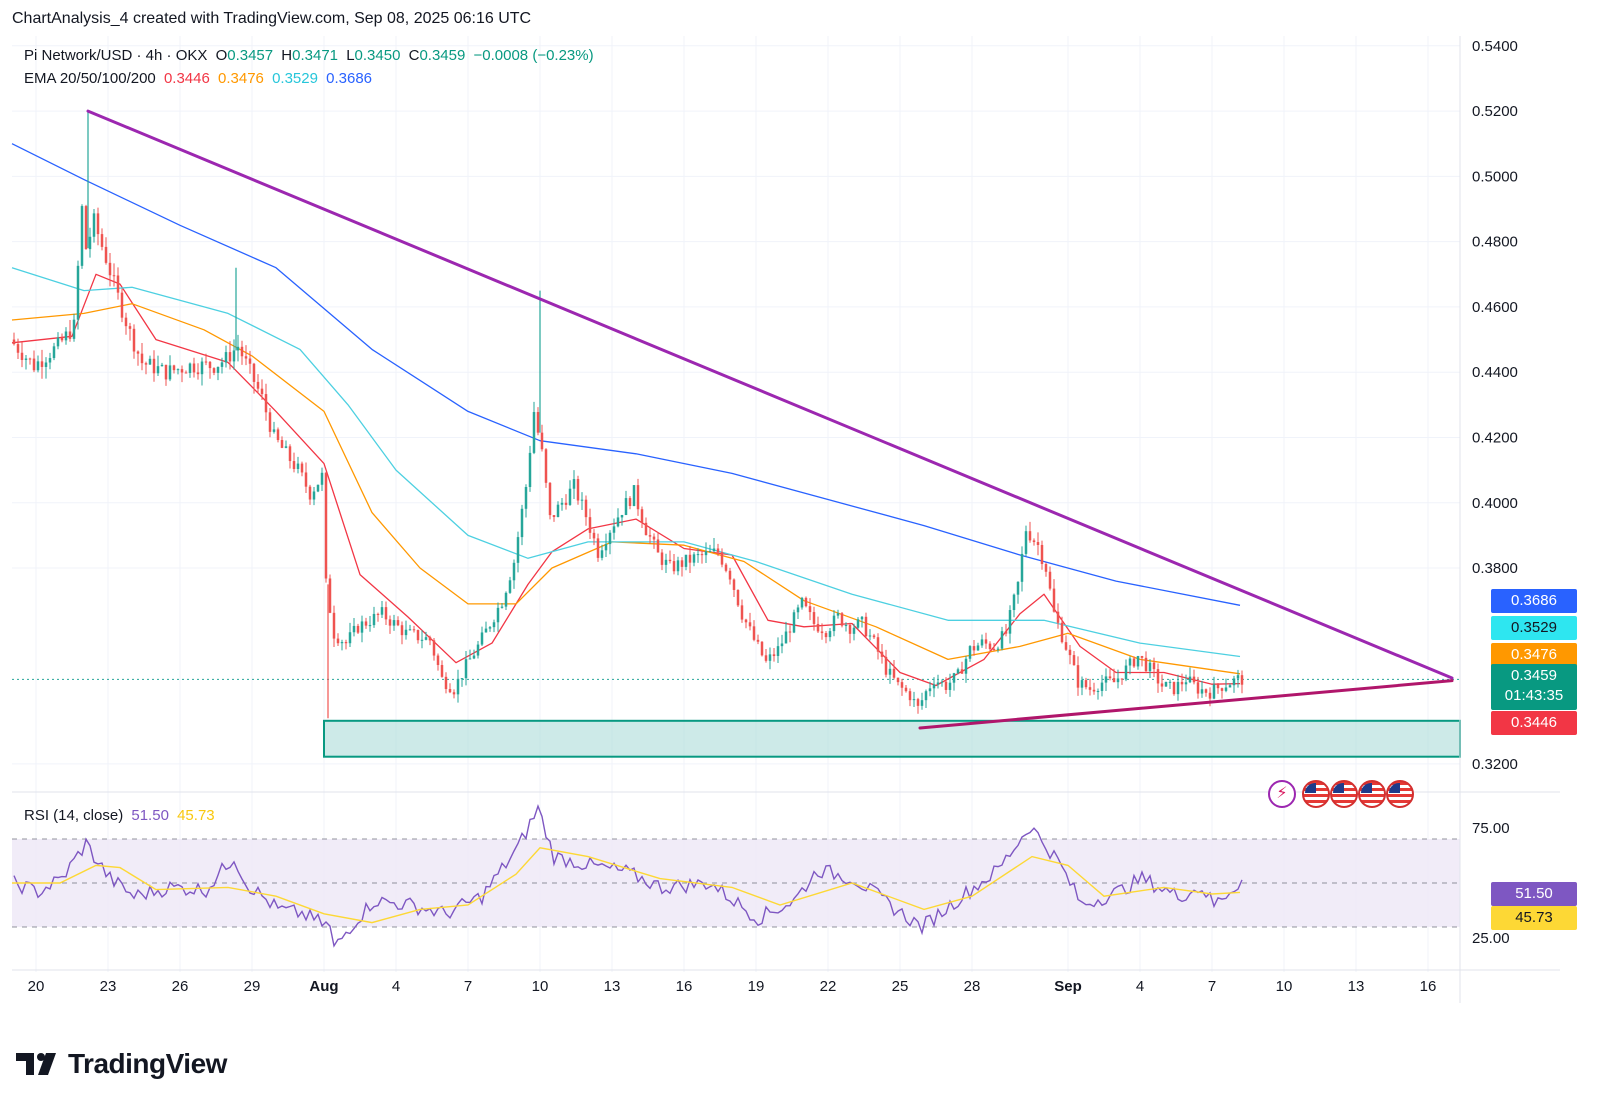 The height and width of the screenshot is (1103, 1600). What do you see at coordinates (1534, 695) in the screenshot?
I see `bar-countdown: 01:43:35` at bounding box center [1534, 695].